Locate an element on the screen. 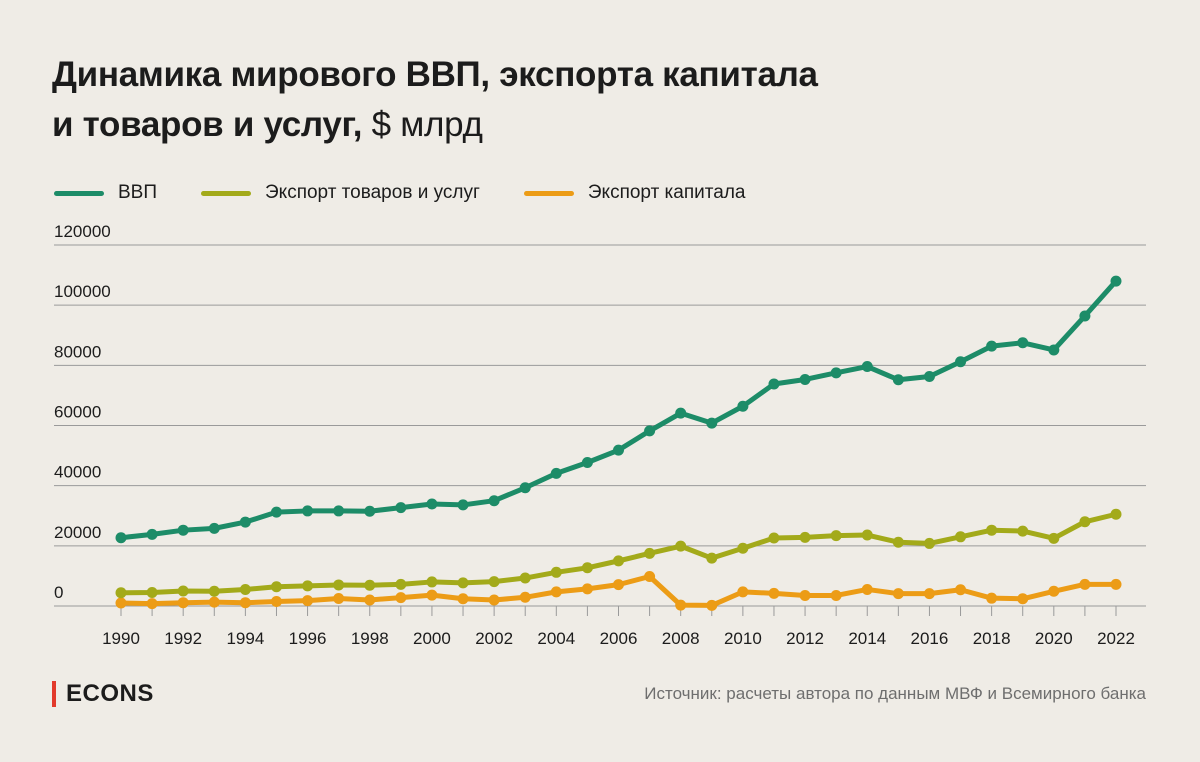 The image size is (1200, 762). x-tick-label: 2012 is located at coordinates (805, 638).